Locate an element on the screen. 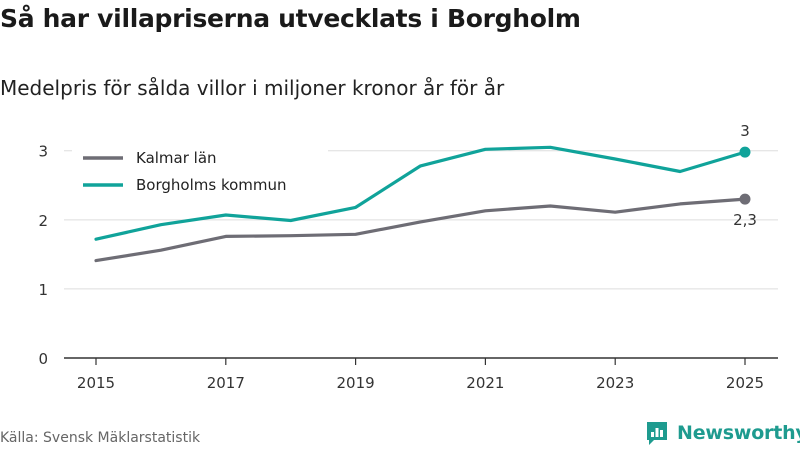 The width and height of the screenshot is (800, 450). brand-logo: Newsworthy is located at coordinates (722, 433).